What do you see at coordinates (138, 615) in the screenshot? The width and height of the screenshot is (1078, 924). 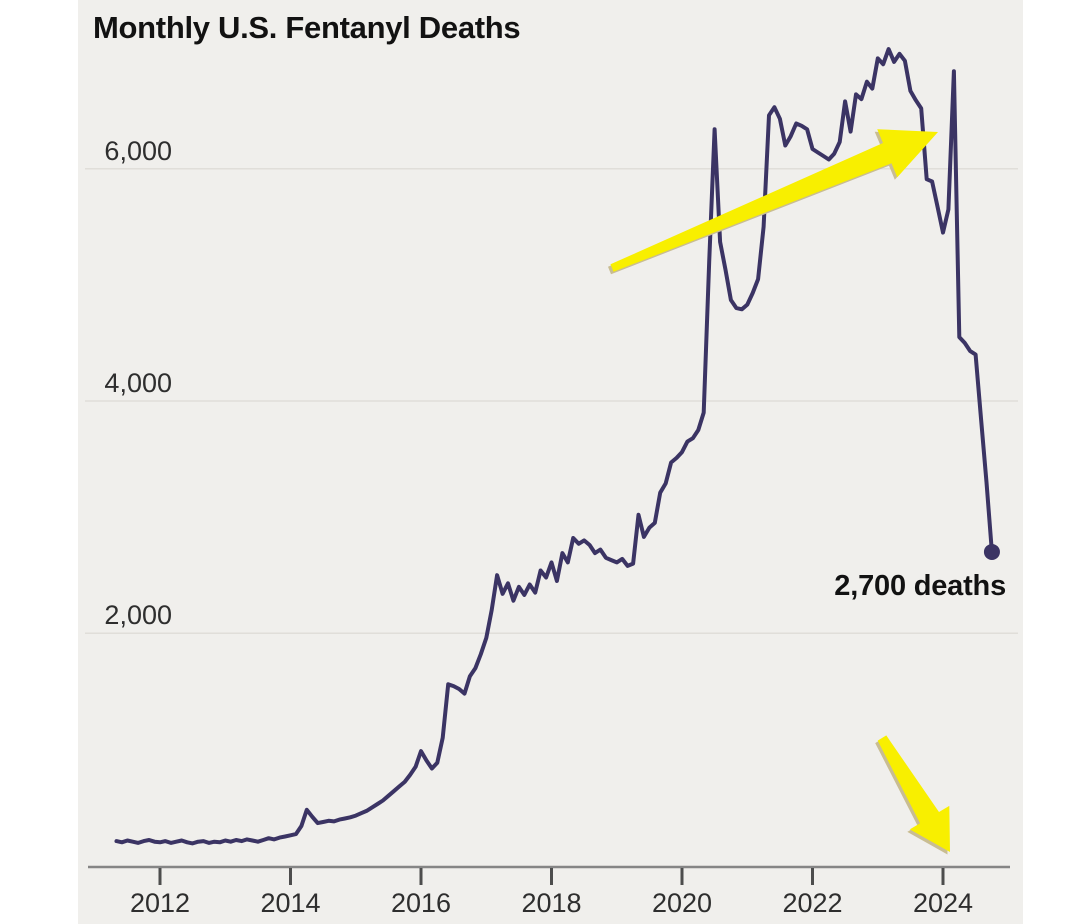 I see `y-tick-label: 2,000` at bounding box center [138, 615].